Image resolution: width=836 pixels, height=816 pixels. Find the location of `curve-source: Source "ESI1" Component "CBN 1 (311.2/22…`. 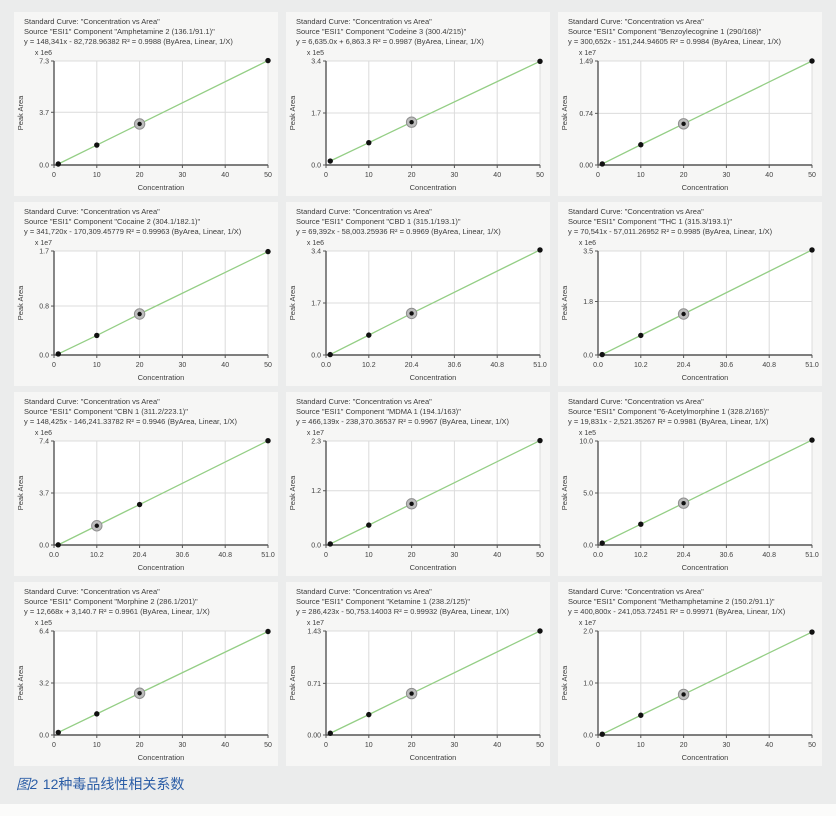

curve-source: Source "ESI1" Component "CBN 1 (311.2/22… is located at coordinates (106, 411).